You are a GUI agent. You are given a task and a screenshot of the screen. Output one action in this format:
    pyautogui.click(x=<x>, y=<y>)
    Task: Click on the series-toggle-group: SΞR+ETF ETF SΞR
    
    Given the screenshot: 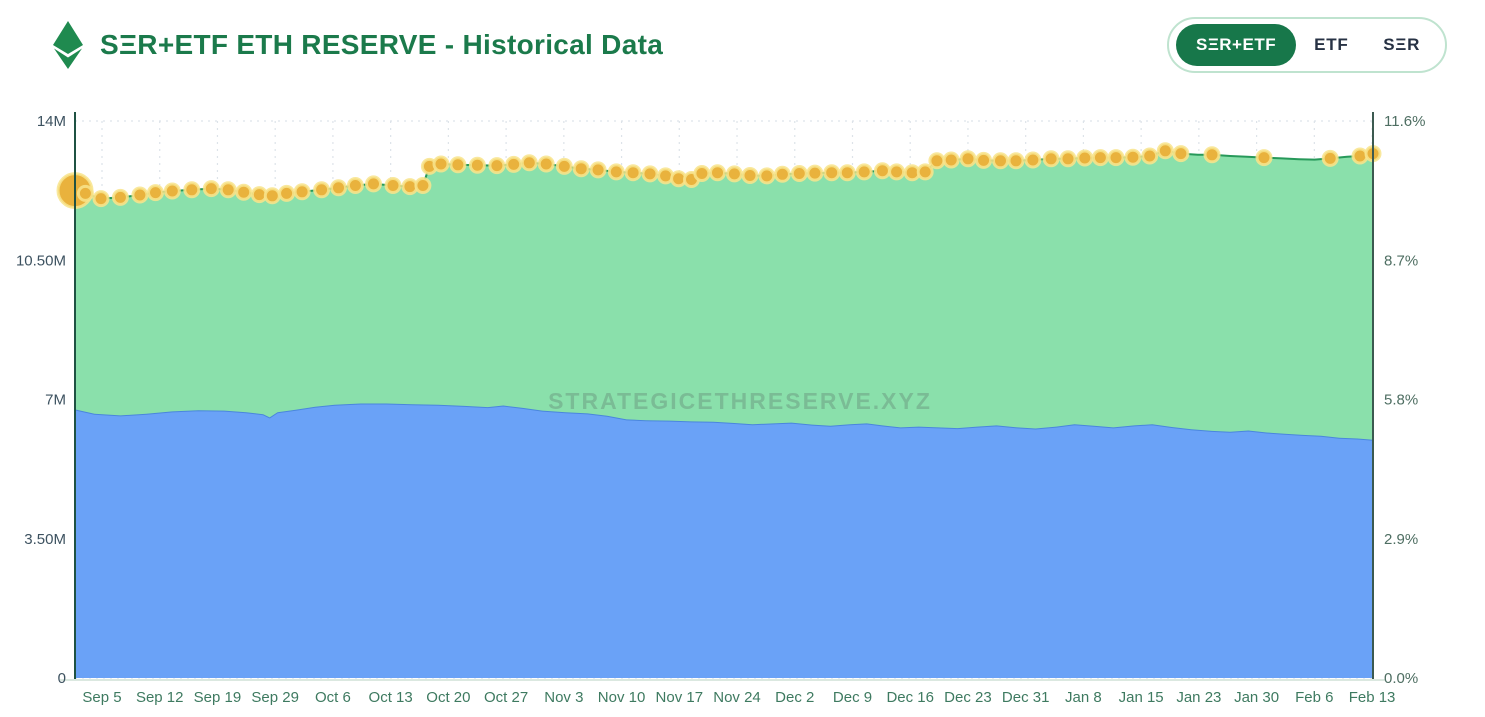 What is the action you would take?
    pyautogui.click(x=1307, y=45)
    